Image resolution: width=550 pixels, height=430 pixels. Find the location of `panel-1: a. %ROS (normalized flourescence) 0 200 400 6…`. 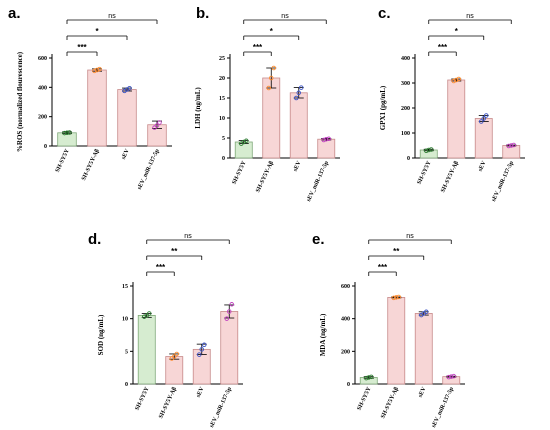

panel-1: a. %ROS (normalized flourescence) 0 200 400 6… is located at coordinates (90, 98).